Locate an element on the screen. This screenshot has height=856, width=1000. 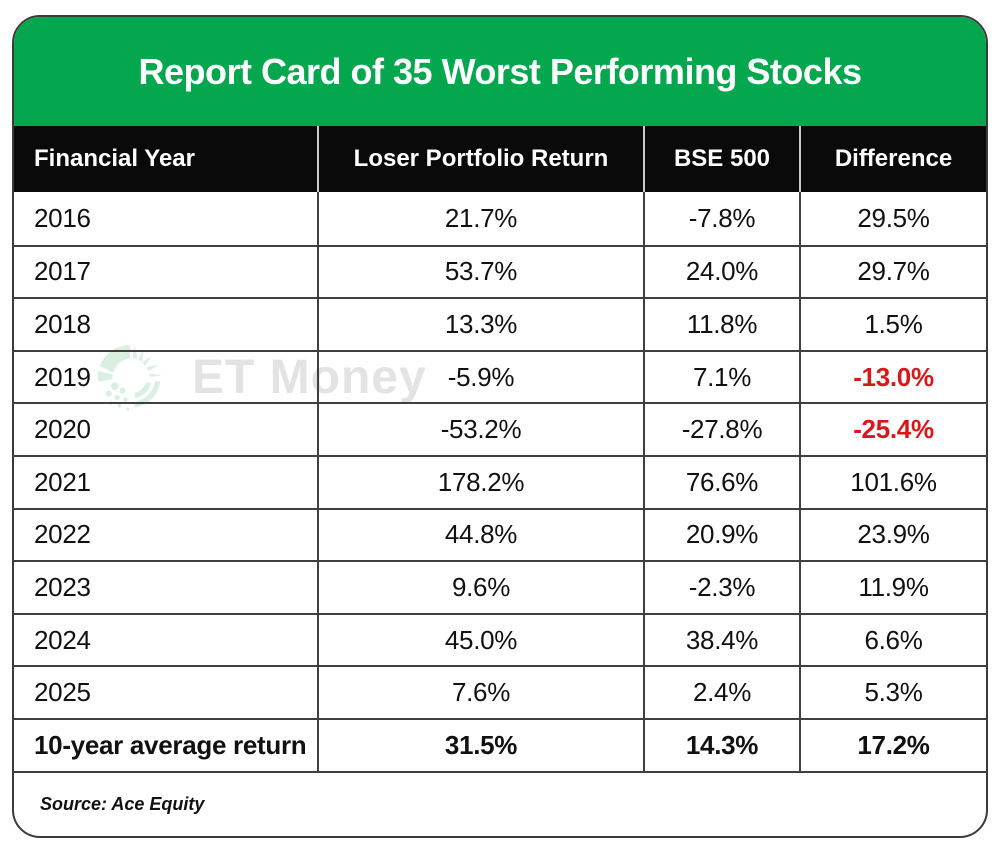
table-row: 10-year average return 31.5% 14.3% 17.2% is located at coordinates (500, 744).